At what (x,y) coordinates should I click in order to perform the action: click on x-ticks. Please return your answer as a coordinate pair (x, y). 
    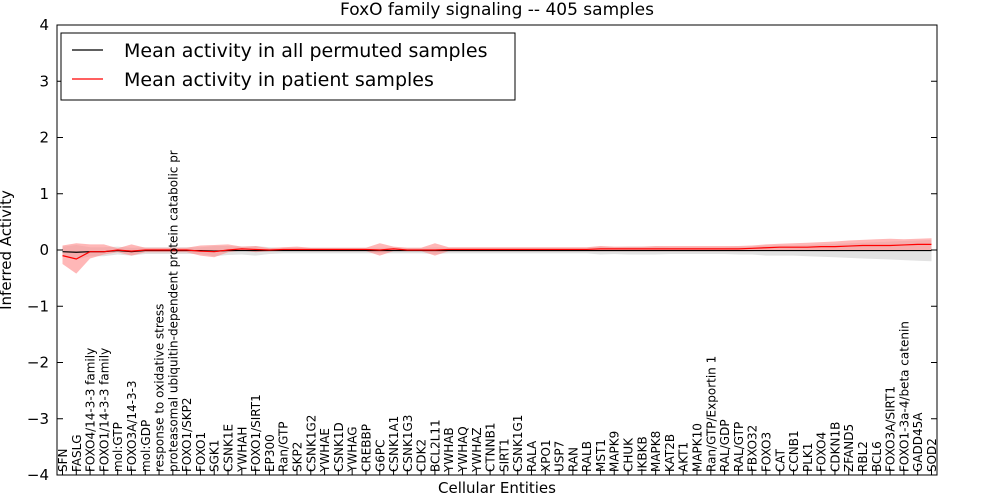
    Looking at the image, I should click on (497, 472).